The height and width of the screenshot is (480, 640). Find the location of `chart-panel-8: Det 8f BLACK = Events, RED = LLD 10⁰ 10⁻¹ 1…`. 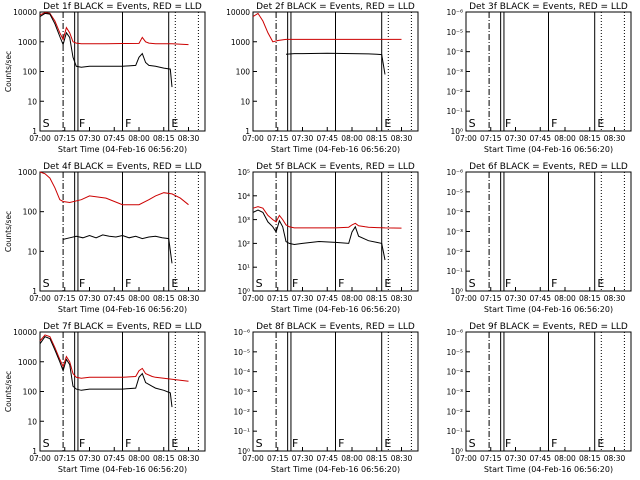

chart-panel-8: Det 8f BLACK = Events, RED = LLD 10⁰ 10⁻¹ 1… is located at coordinates (326, 398).